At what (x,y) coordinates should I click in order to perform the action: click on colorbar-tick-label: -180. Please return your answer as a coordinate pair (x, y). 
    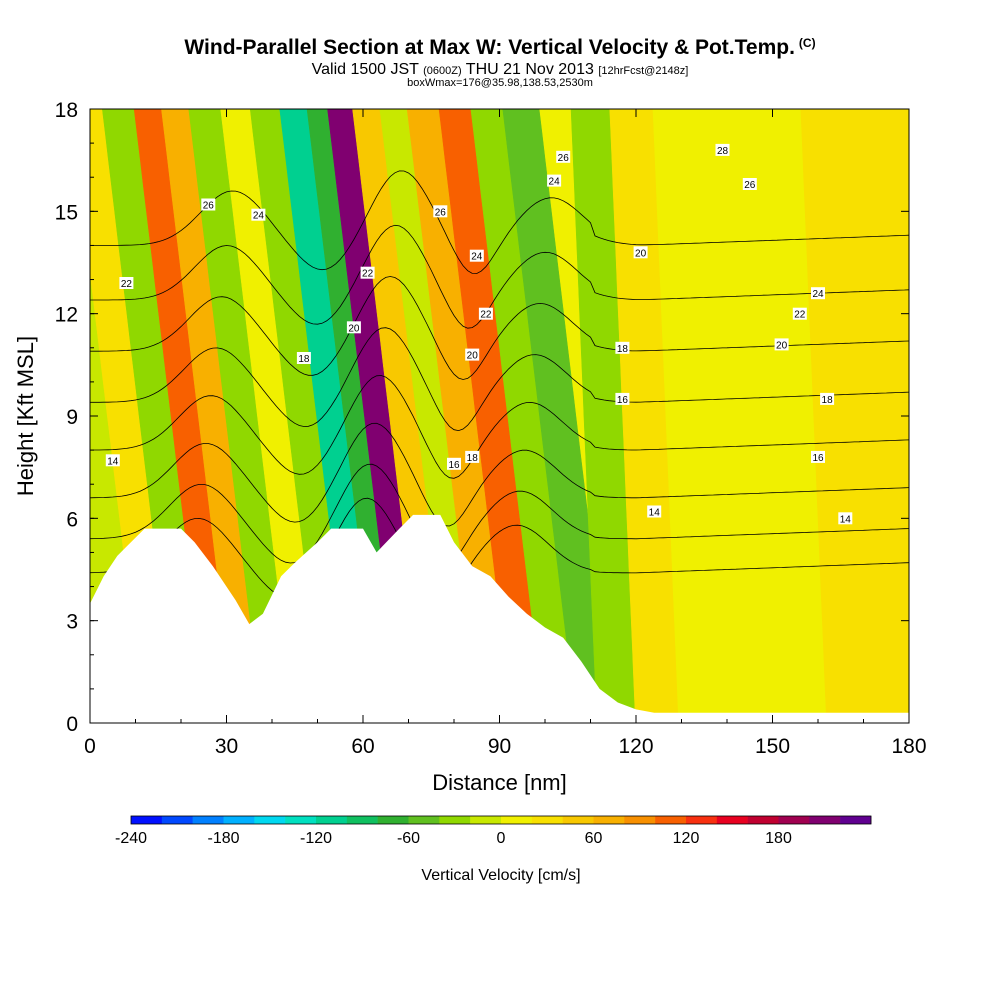
    Looking at the image, I should click on (223, 838).